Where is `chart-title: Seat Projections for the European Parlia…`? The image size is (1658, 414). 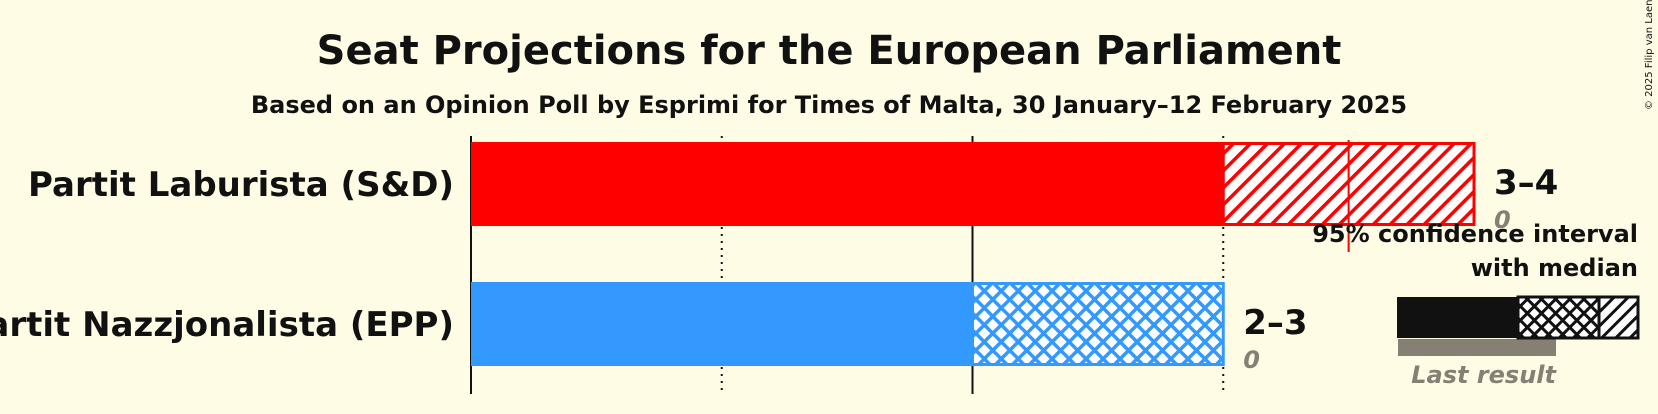
chart-title: Seat Projections for the European Parlia… is located at coordinates (829, 51).